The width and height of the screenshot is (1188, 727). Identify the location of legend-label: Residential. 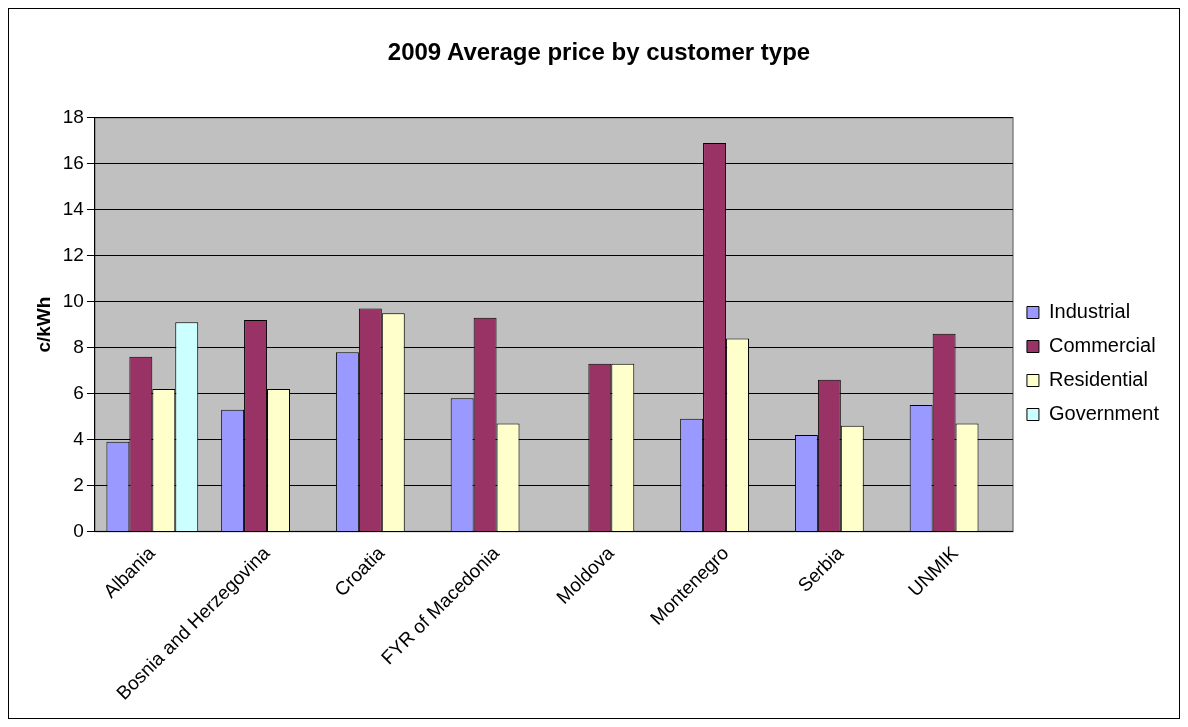
(1098, 379).